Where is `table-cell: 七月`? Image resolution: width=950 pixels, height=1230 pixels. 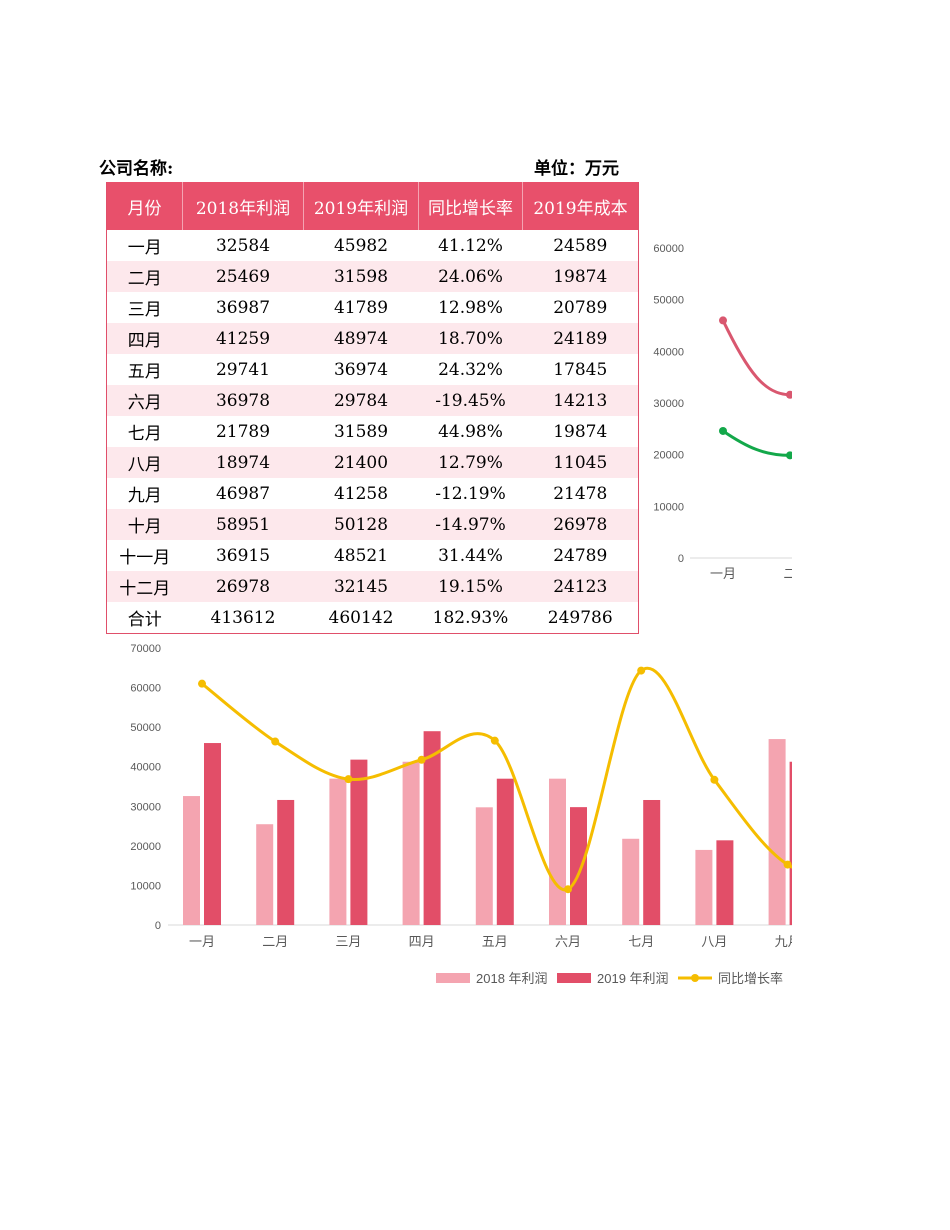 table-cell: 七月 is located at coordinates (144, 434).